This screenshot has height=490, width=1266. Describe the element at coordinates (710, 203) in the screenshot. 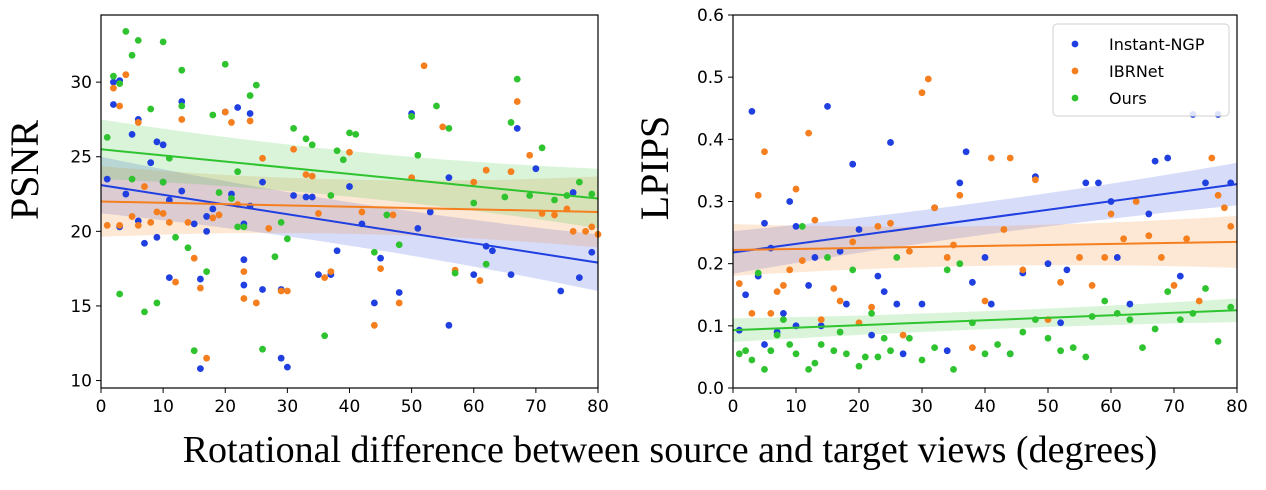

I see `y-tick-label: 0.3` at that location.